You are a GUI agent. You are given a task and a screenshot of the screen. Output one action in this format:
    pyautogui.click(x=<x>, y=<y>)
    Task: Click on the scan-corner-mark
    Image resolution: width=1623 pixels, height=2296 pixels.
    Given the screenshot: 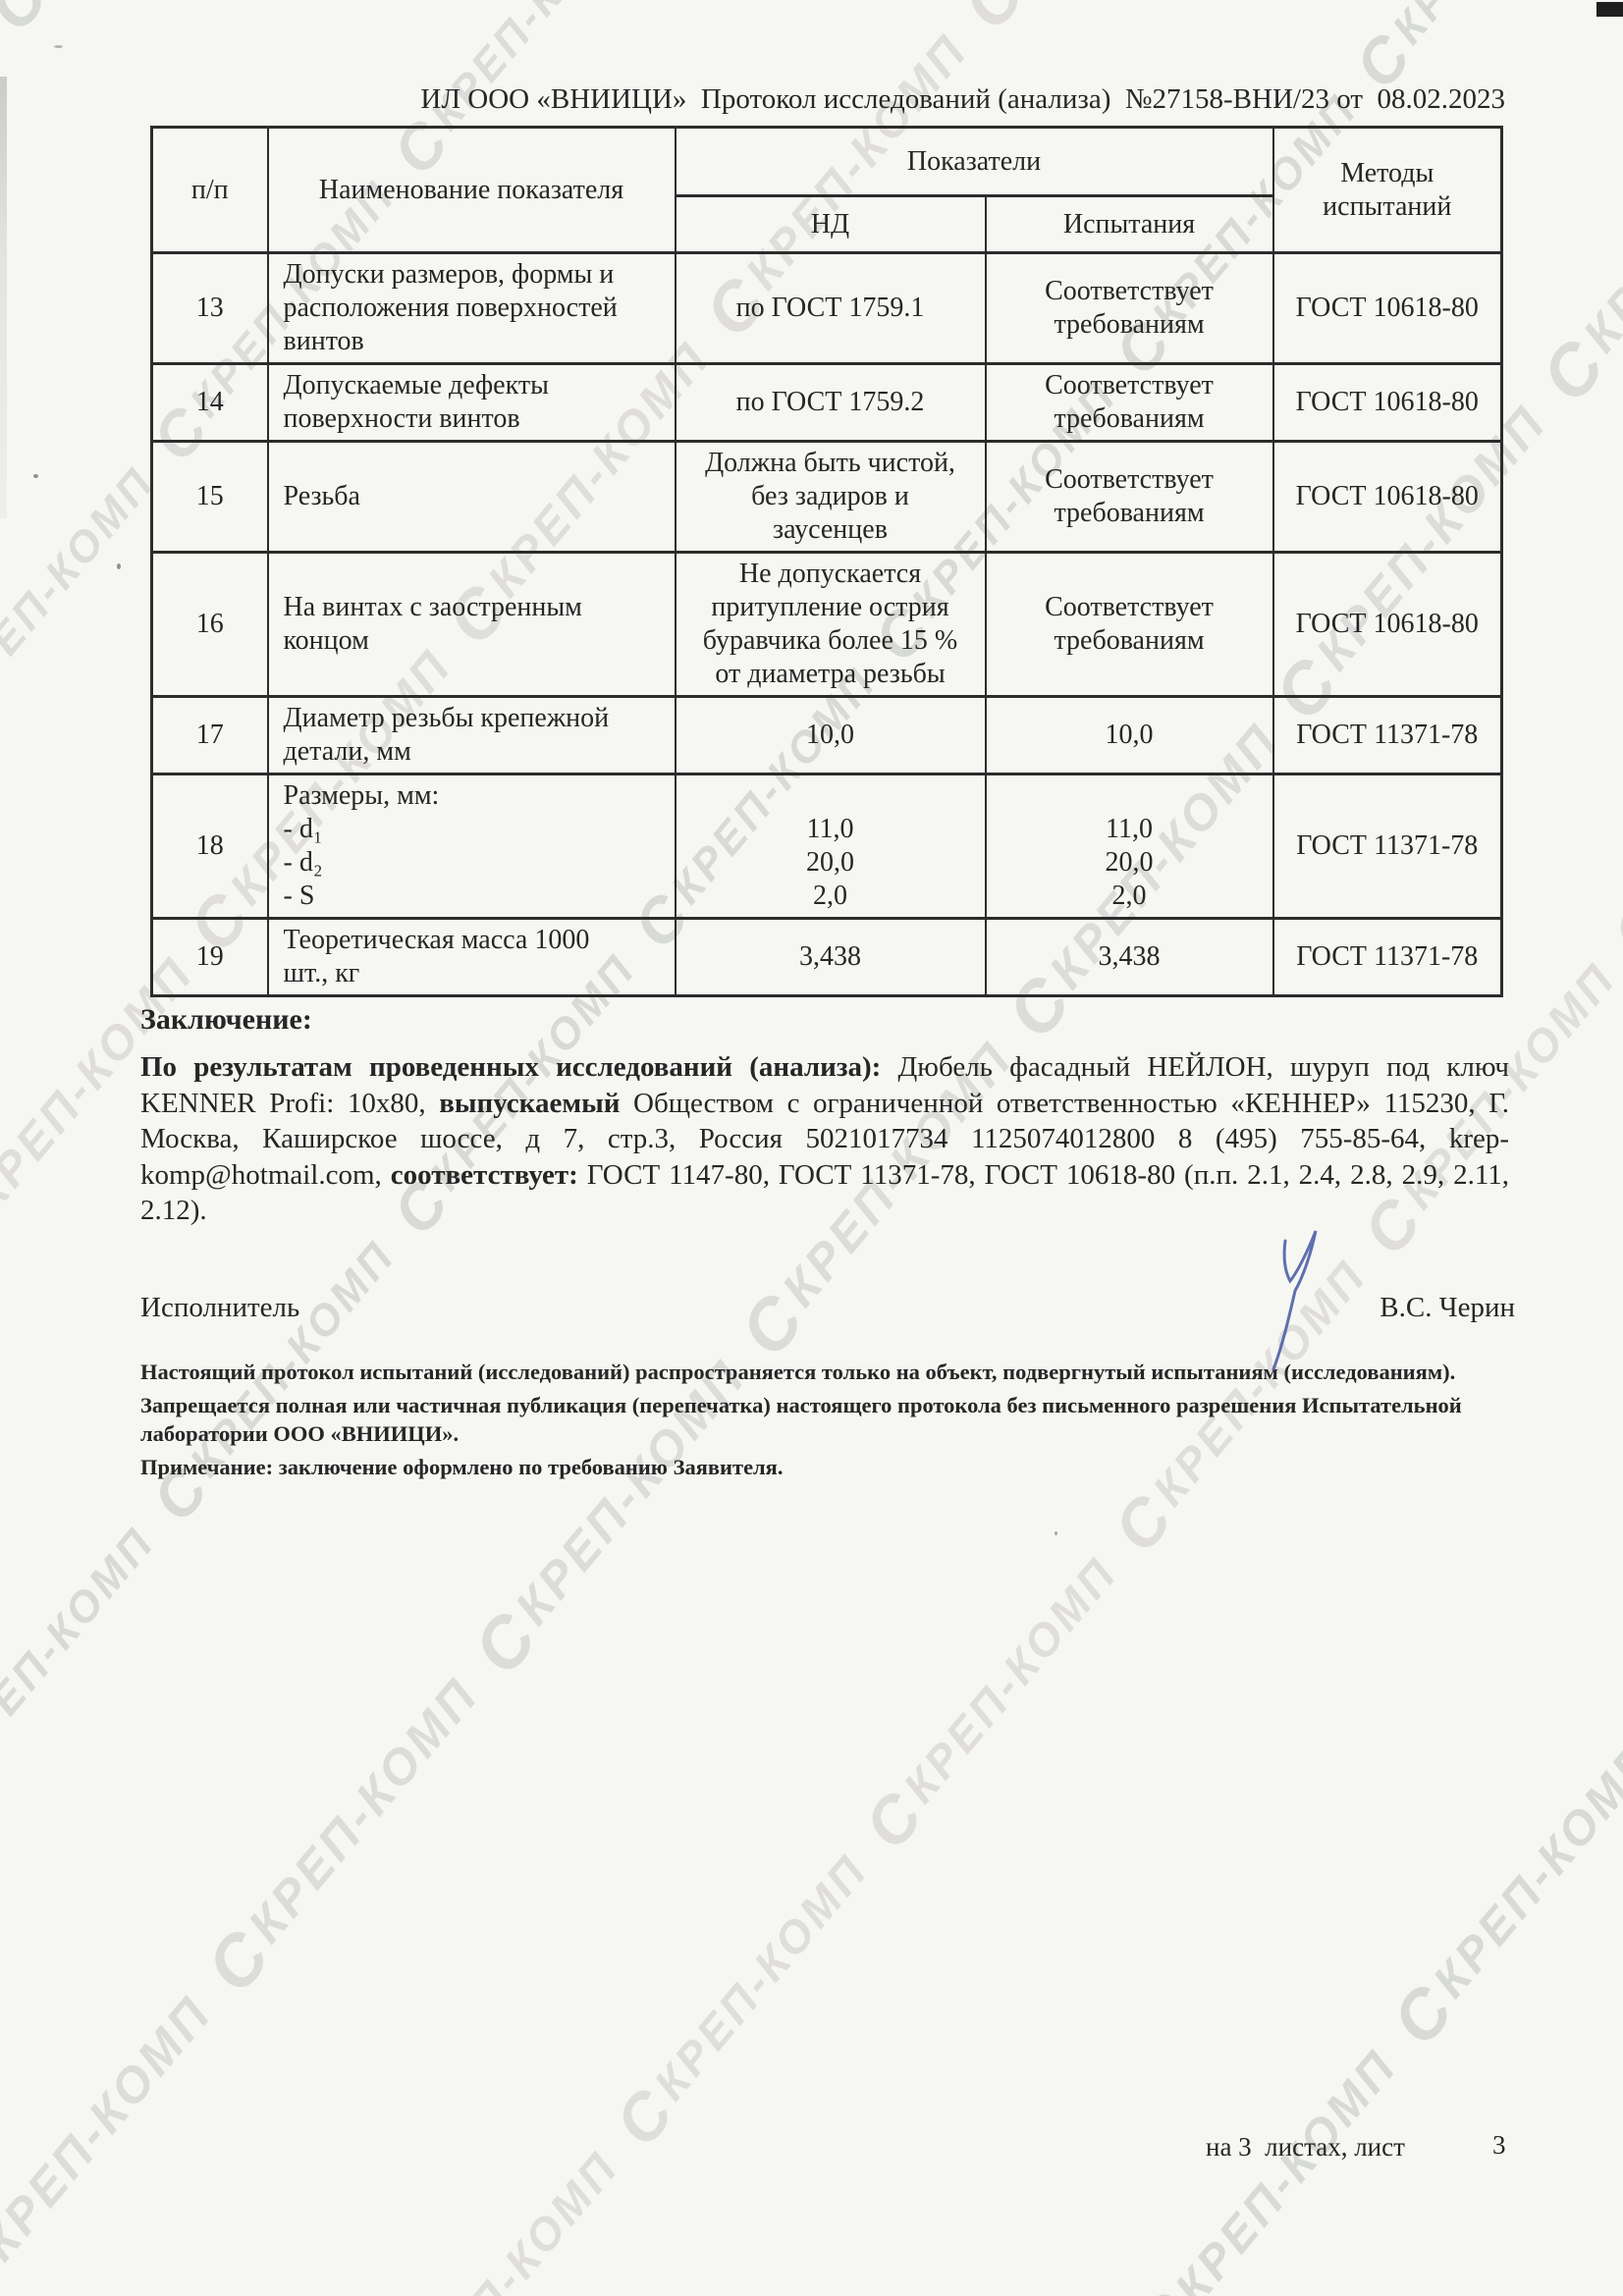 What is the action you would take?
    pyautogui.click(x=1609, y=9)
    